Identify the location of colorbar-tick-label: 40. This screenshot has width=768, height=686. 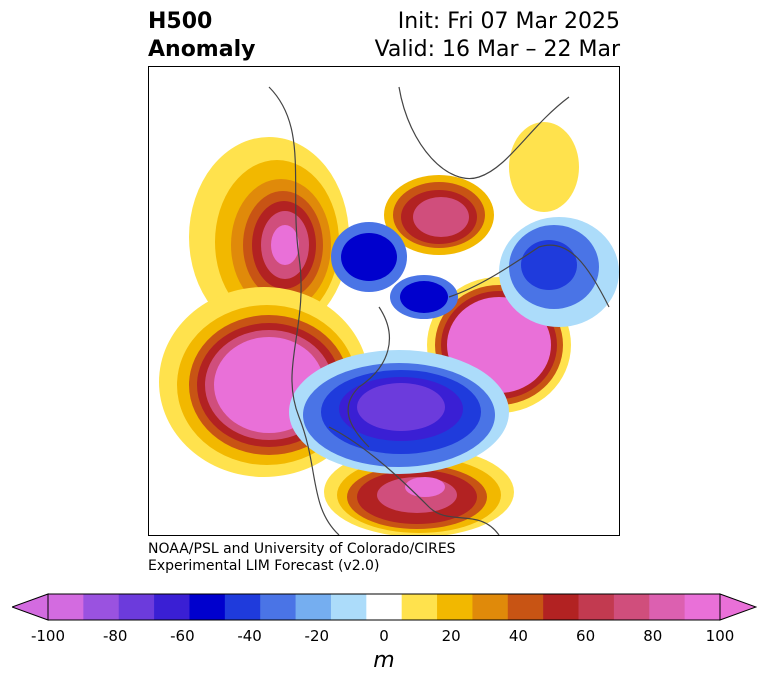
(518, 636).